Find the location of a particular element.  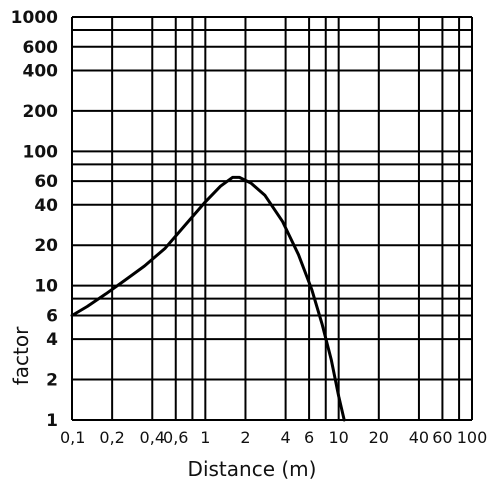

y-tick-label: 600 is located at coordinates (41, 48).